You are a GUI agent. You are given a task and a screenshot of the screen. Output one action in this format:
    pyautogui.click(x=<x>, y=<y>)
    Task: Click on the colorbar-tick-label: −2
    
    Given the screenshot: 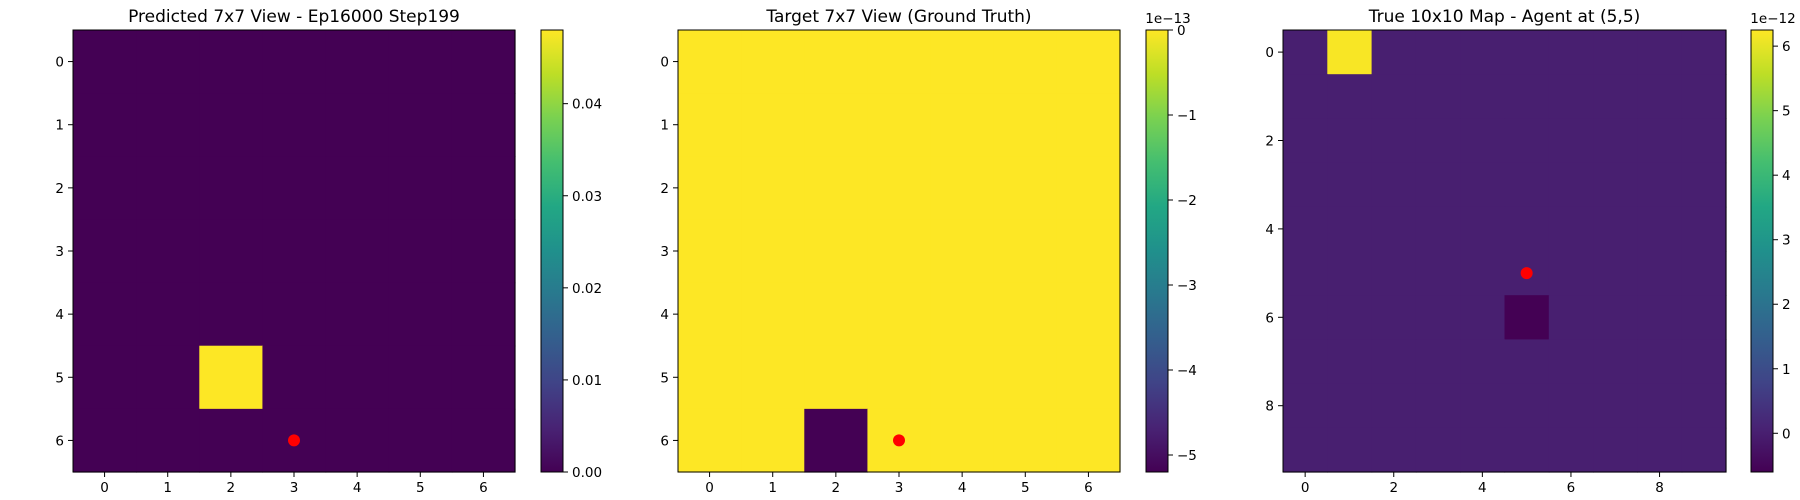 What is the action you would take?
    pyautogui.click(x=1187, y=201)
    